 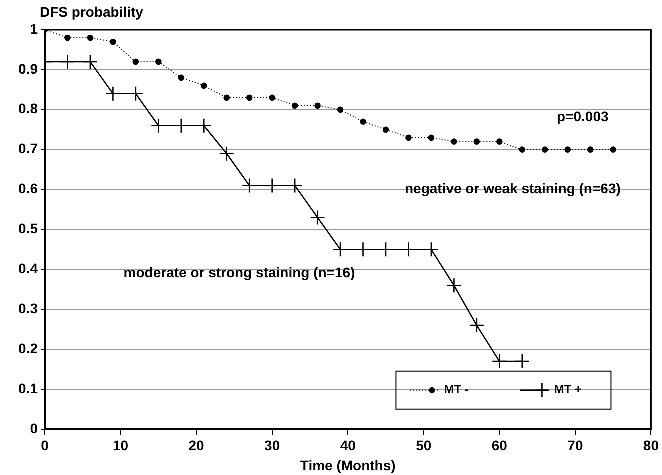 What do you see at coordinates (28, 108) in the screenshot?
I see `y-tick-label: 0.8` at bounding box center [28, 108].